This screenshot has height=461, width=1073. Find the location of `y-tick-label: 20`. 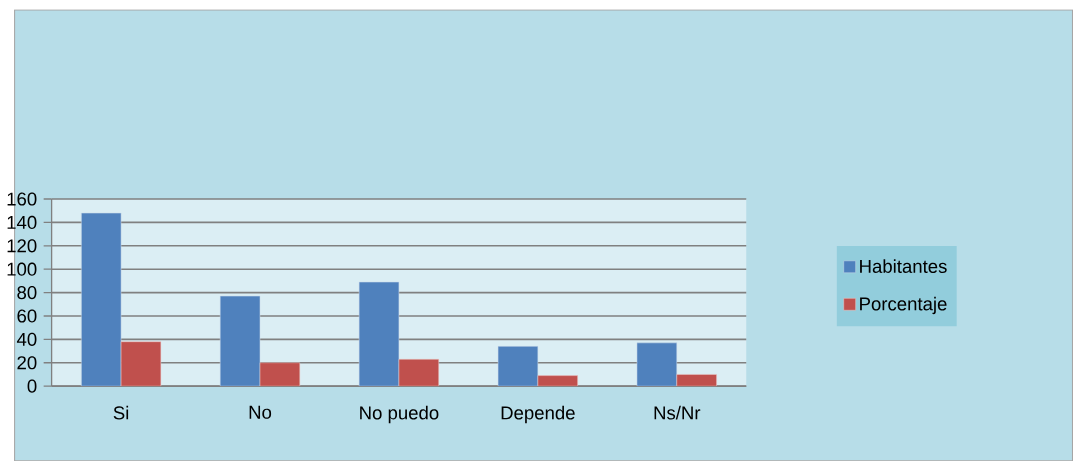

y-tick-label: 20 is located at coordinates (27, 363).